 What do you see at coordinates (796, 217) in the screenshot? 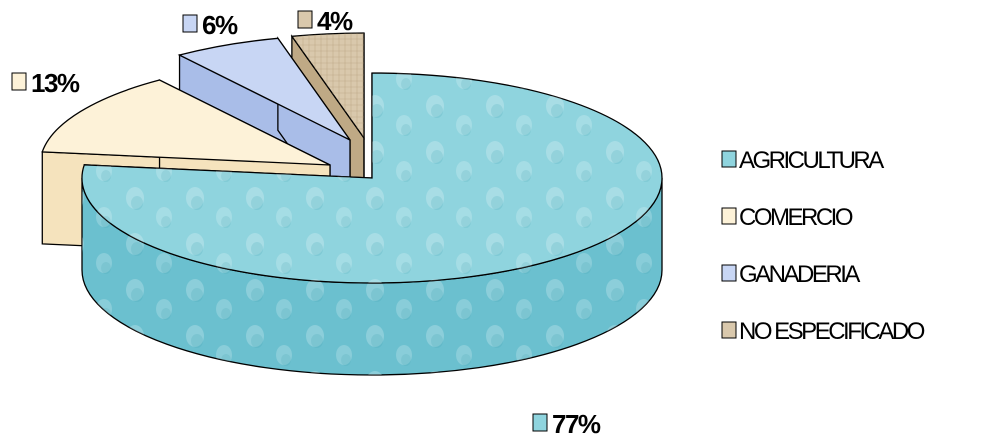
I see `legend-item-comercio: COMERCIO` at bounding box center [796, 217].